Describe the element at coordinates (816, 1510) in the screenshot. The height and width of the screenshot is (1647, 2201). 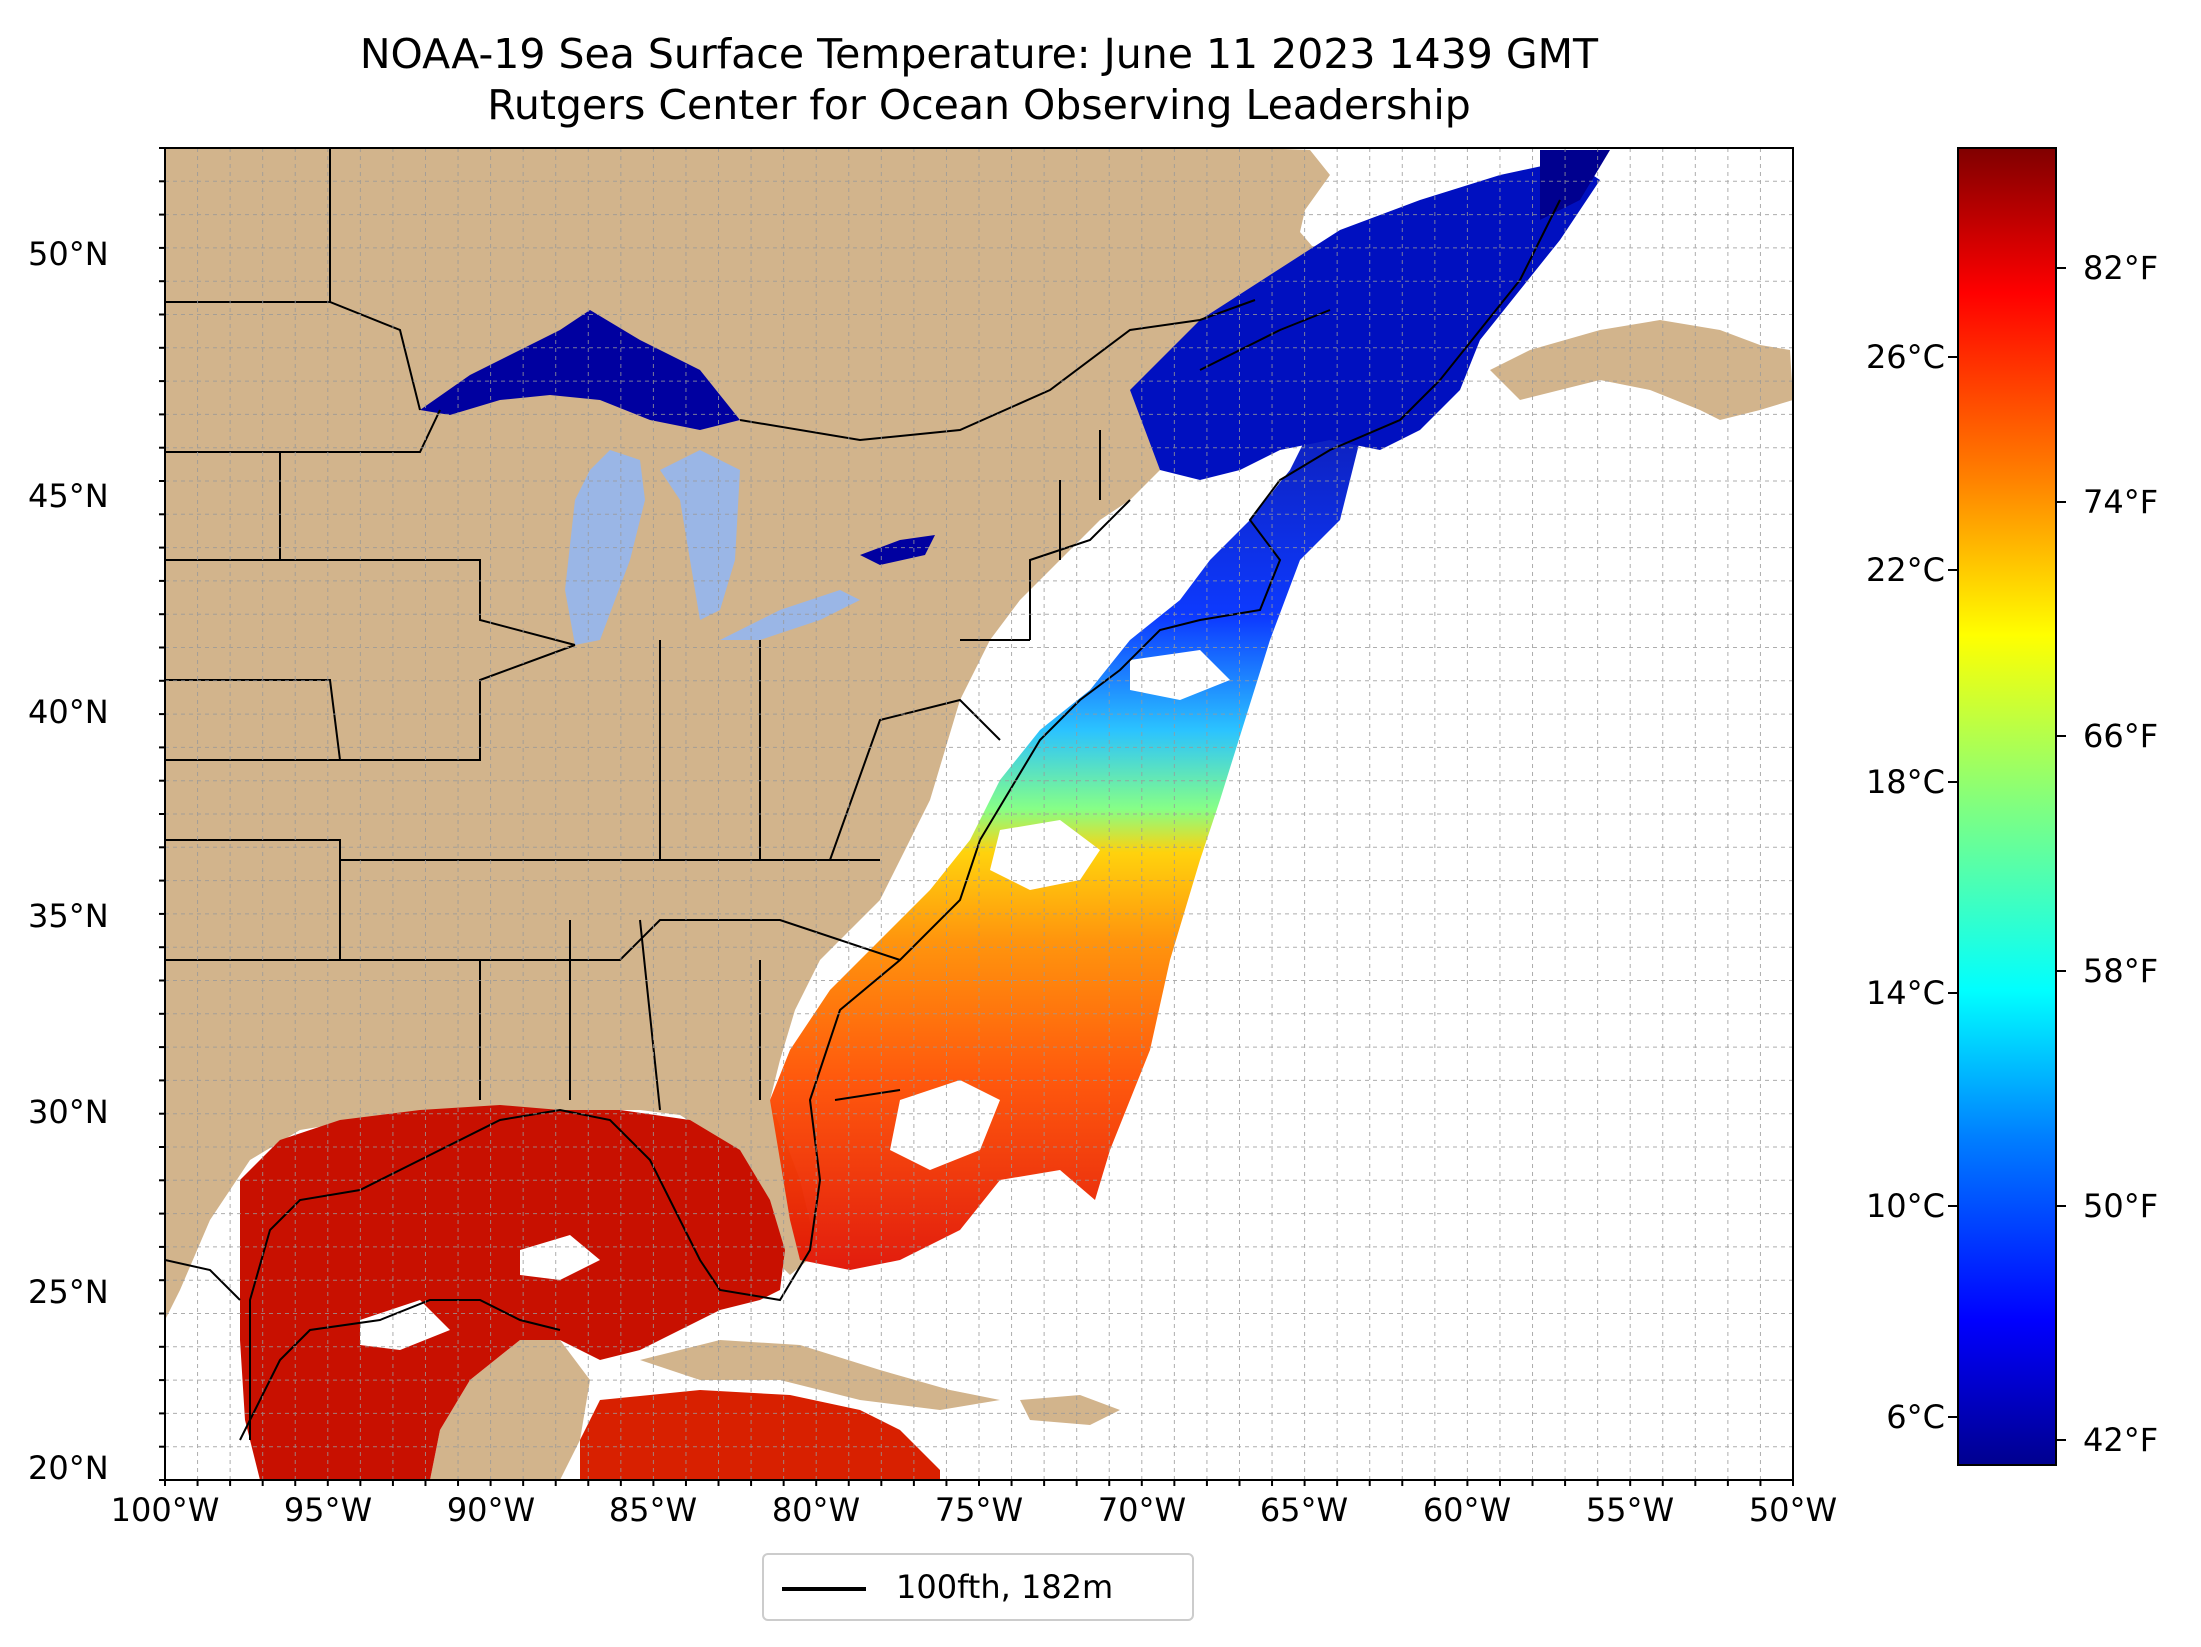
I see `lon-label-80: 80°W` at that location.